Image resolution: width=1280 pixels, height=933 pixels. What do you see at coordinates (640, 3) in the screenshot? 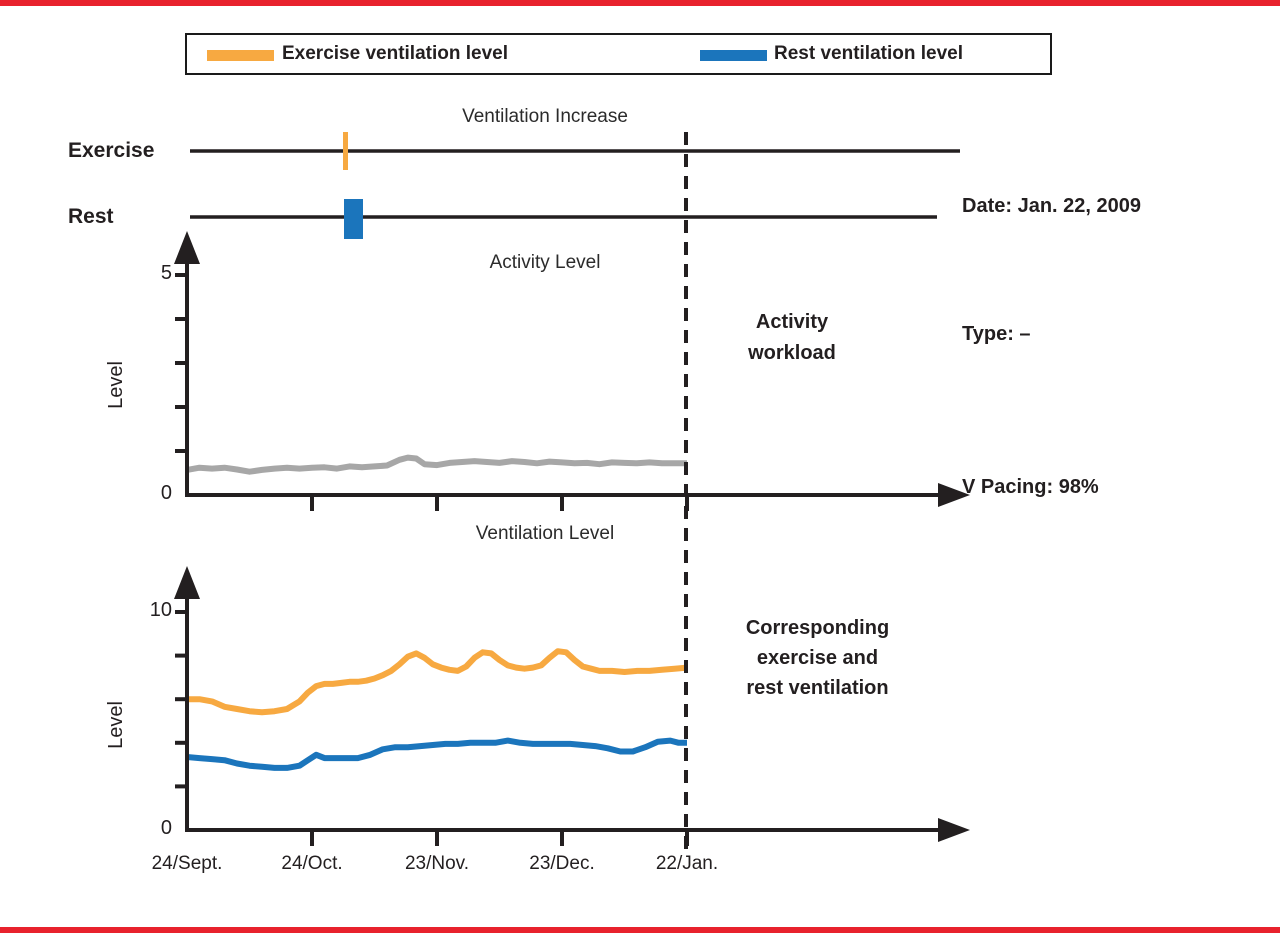
I see `top-red-border` at bounding box center [640, 3].